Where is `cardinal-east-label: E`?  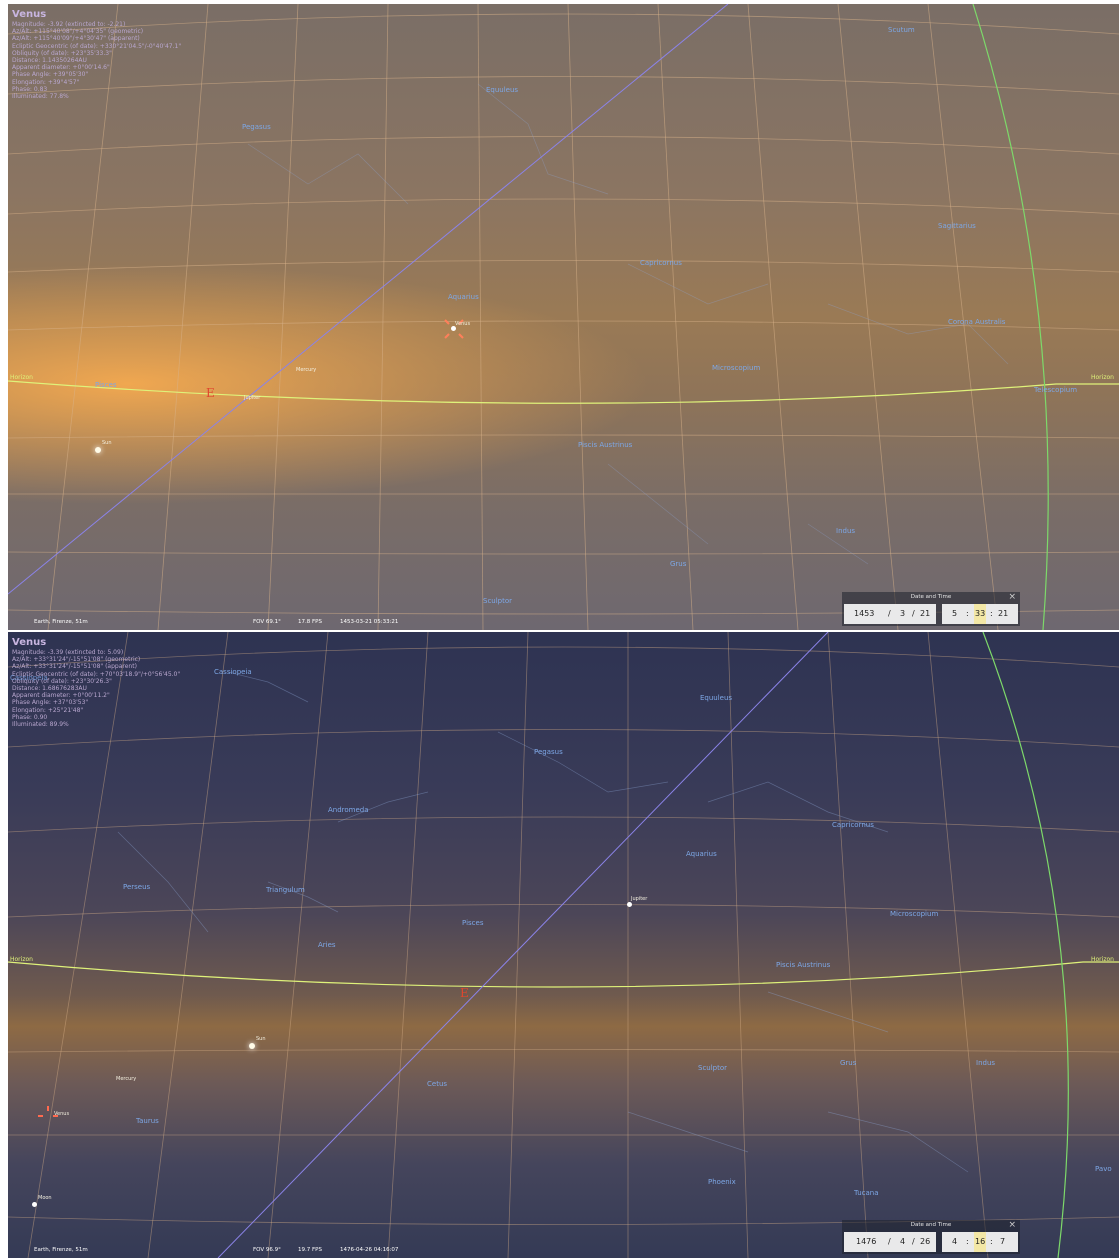 cardinal-east-label: E is located at coordinates (464, 993).